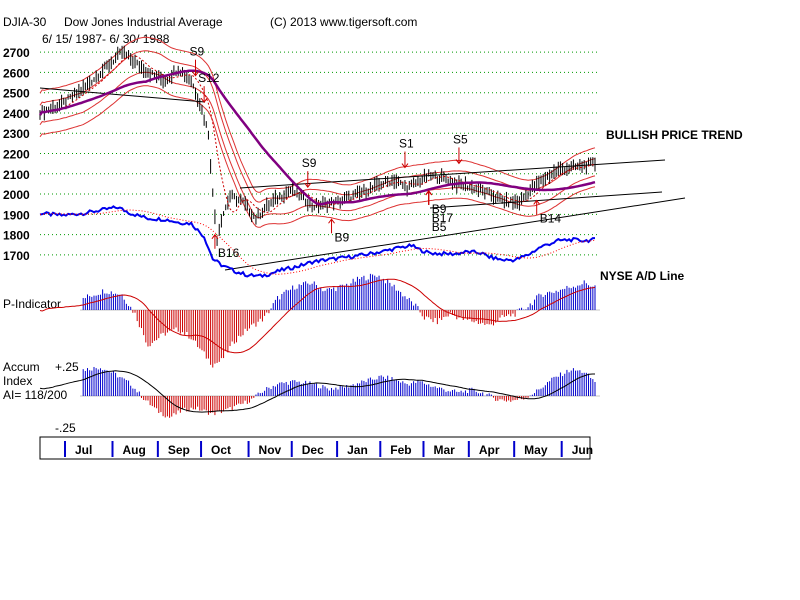 Image resolution: width=800 pixels, height=600 pixels. I want to click on date-range: 6/ 15/ 1987- 6/ 30/ 1988, so click(106, 39).